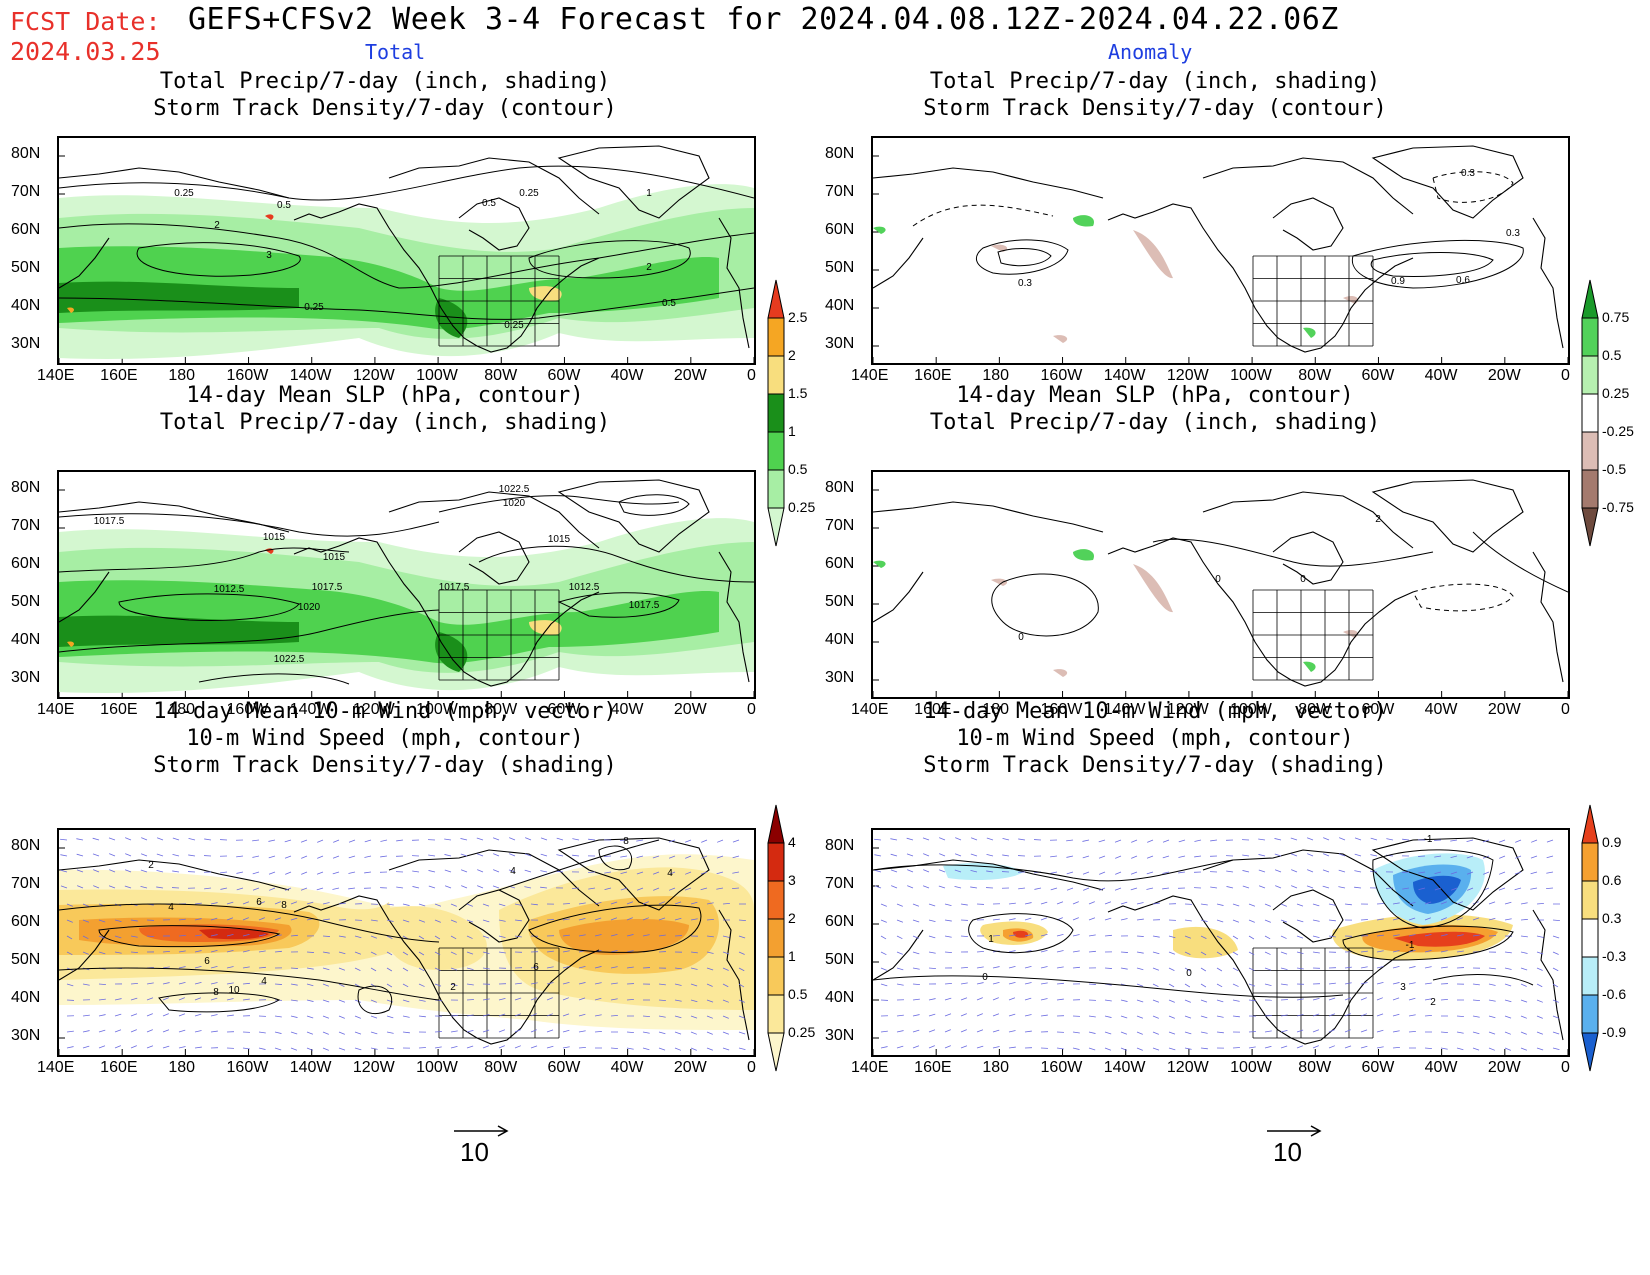 The height and width of the screenshot is (1275, 1650). Describe the element at coordinates (840, 525) in the screenshot. I see `lat-label: 70N` at that location.